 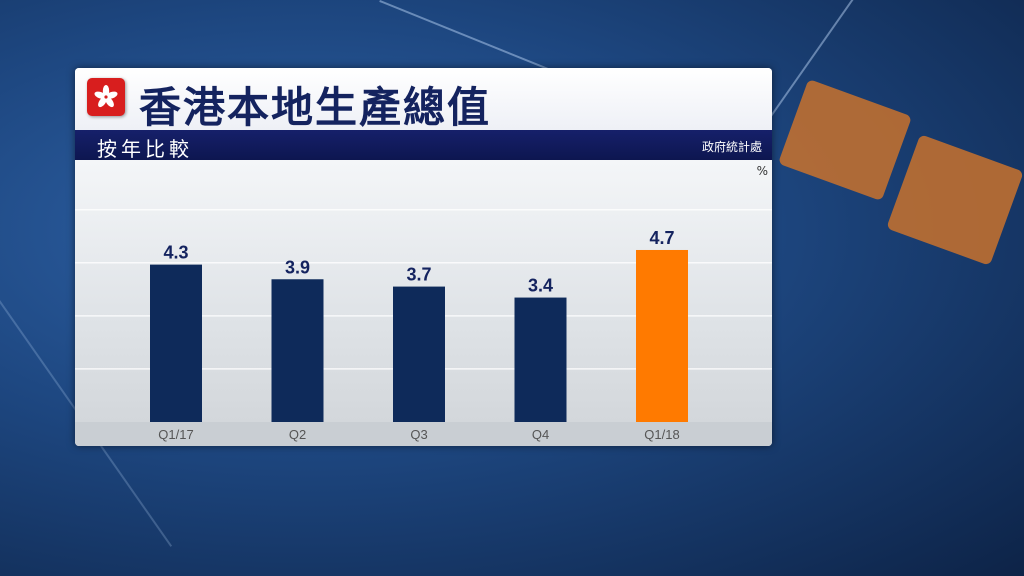 I want to click on data-source: 政府統計處, so click(x=731, y=147).